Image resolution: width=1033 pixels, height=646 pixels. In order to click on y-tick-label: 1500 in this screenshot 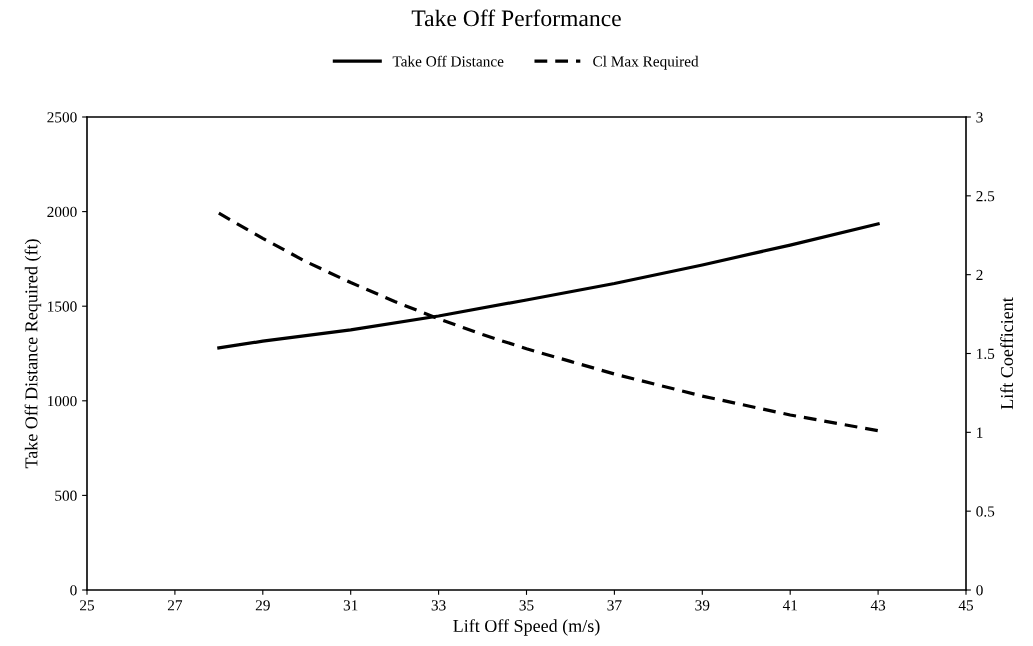, I will do `click(62, 306)`.